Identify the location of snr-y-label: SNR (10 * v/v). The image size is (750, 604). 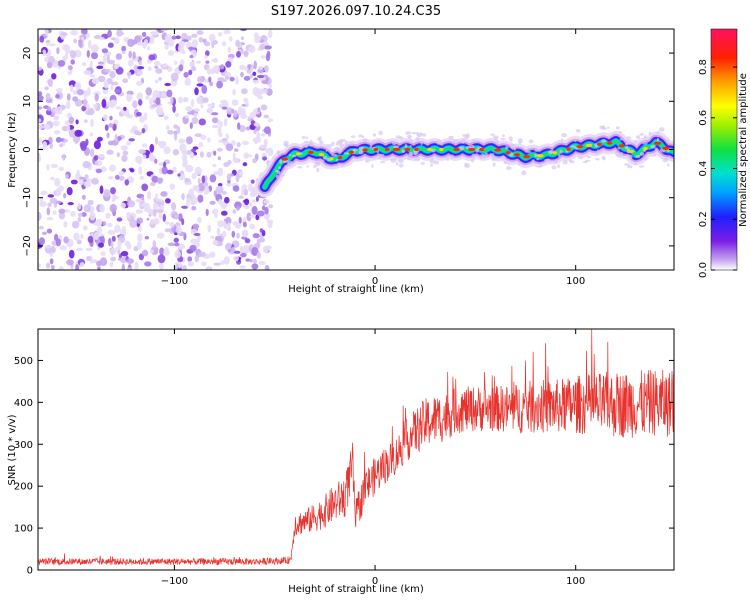
(12, 449).